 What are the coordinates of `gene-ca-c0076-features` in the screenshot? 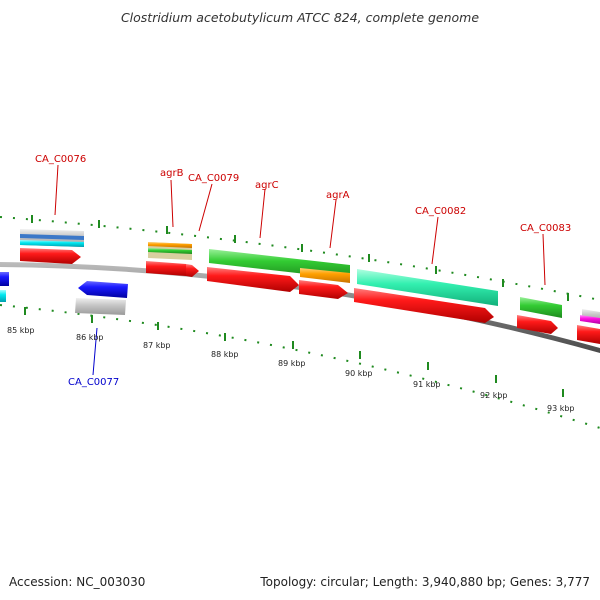 It's located at (52, 246).